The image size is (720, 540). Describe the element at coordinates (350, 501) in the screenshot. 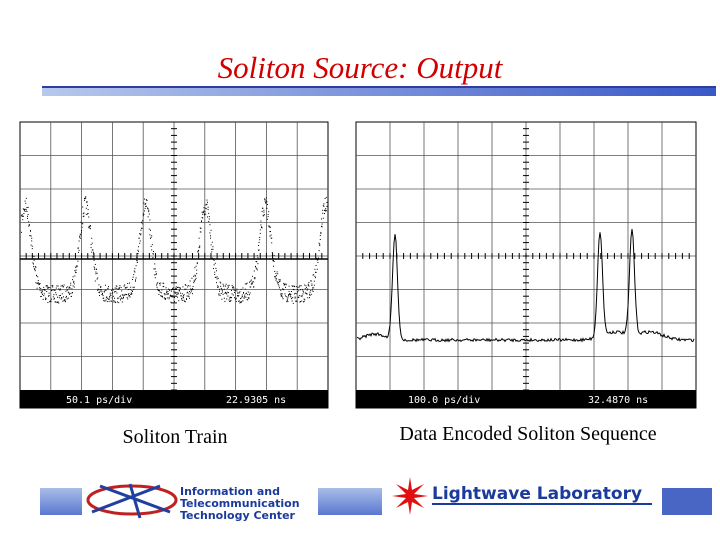

I see `footer-block` at that location.